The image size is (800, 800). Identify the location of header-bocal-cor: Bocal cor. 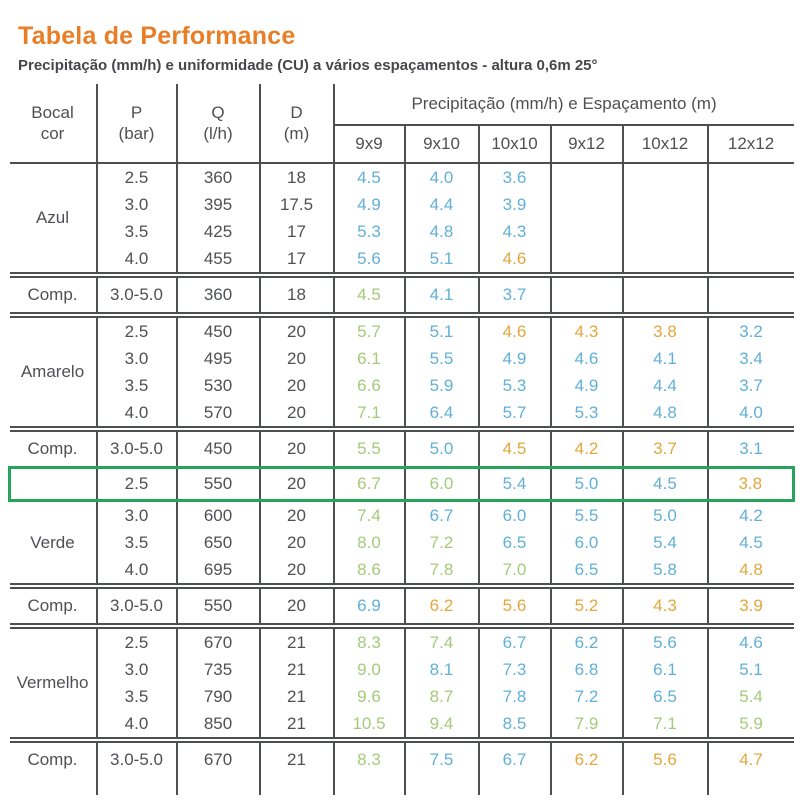
(53, 123).